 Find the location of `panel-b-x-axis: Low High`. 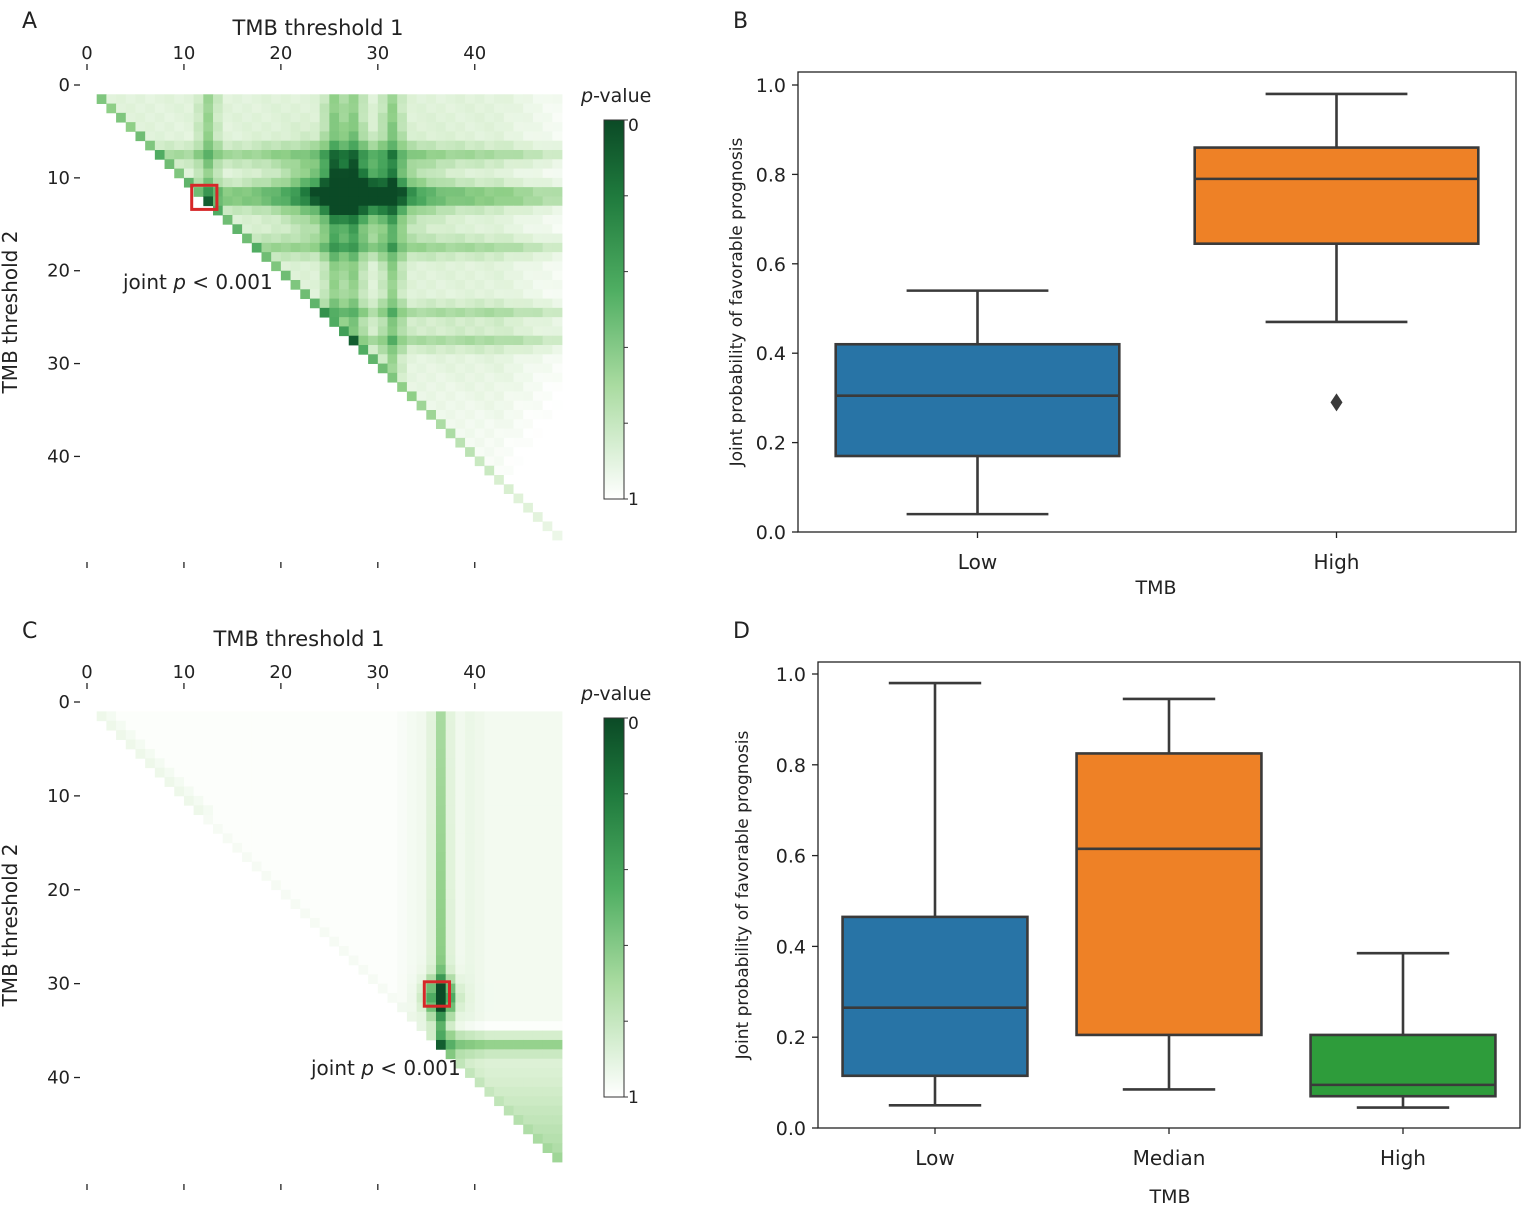

panel-b-x-axis: Low High is located at coordinates (1158, 553).